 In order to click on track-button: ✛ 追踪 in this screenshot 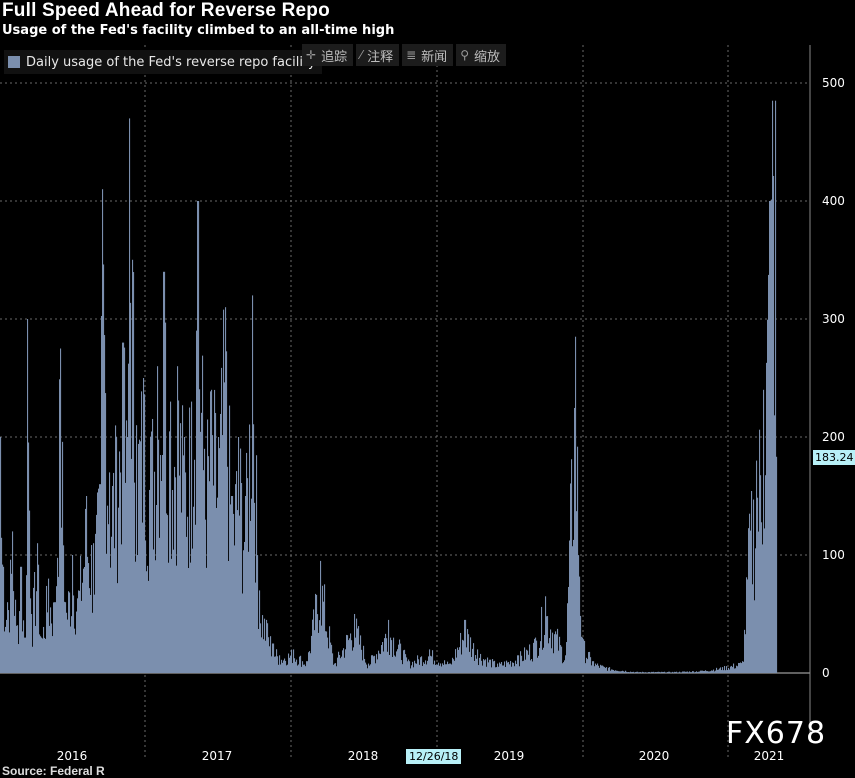, I will do `click(328, 55)`.